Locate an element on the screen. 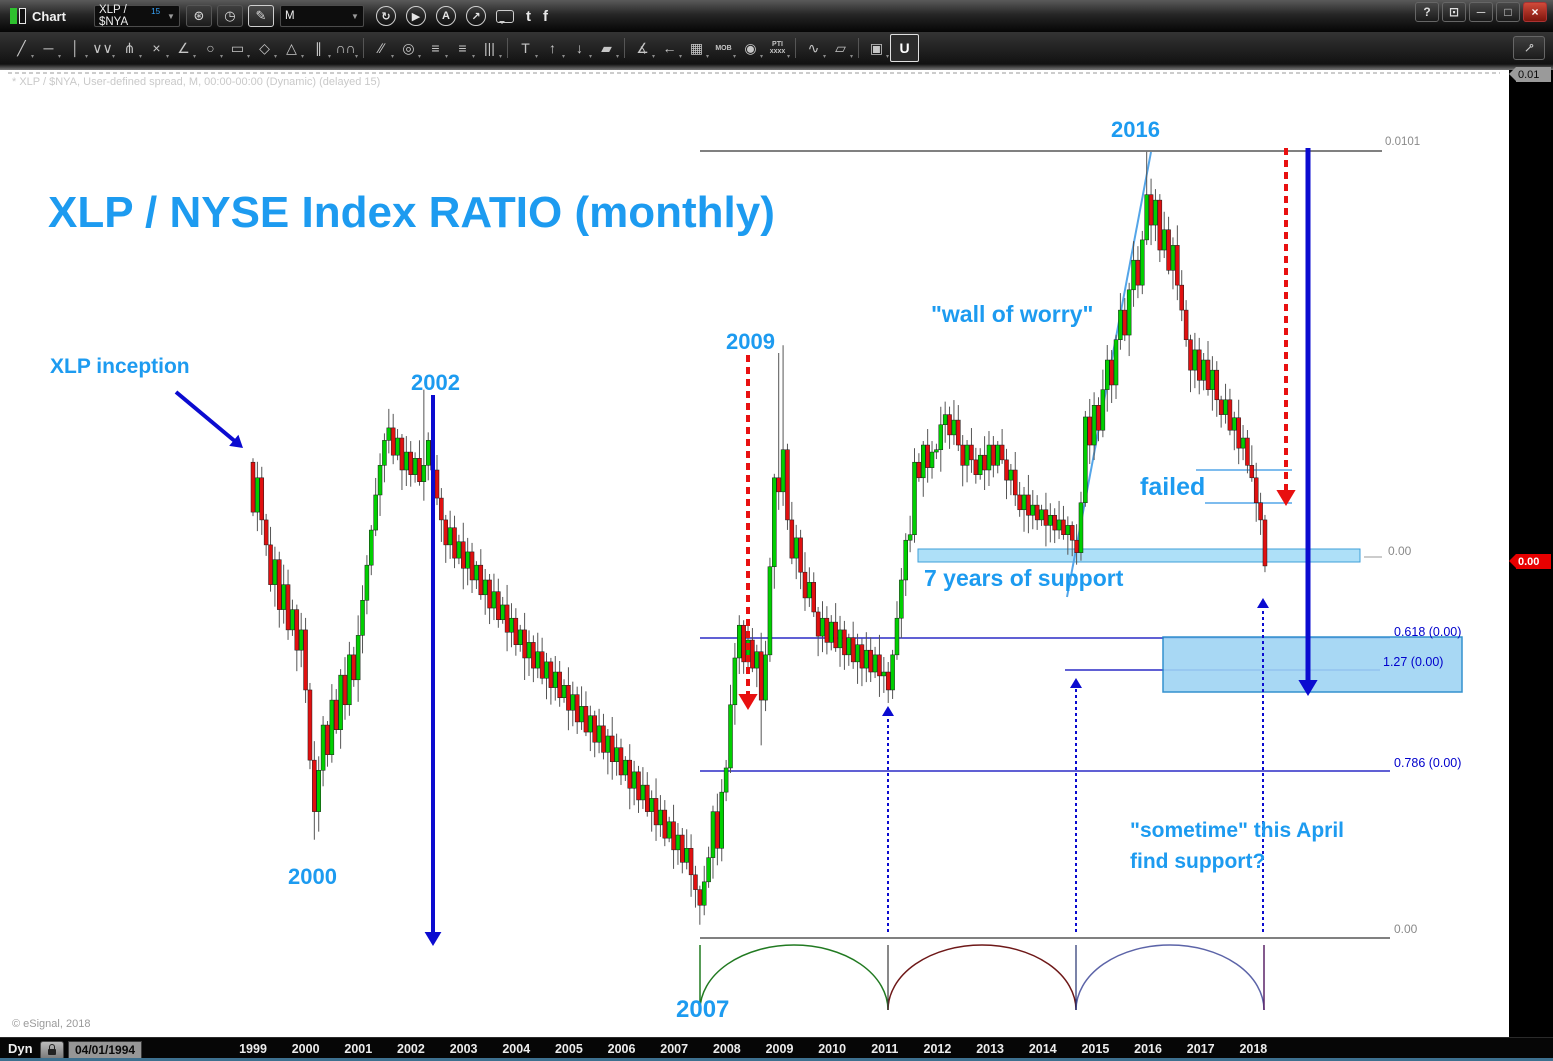 This screenshot has height=1061, width=1553. send-icon: ↗ is located at coordinates (475, 16).